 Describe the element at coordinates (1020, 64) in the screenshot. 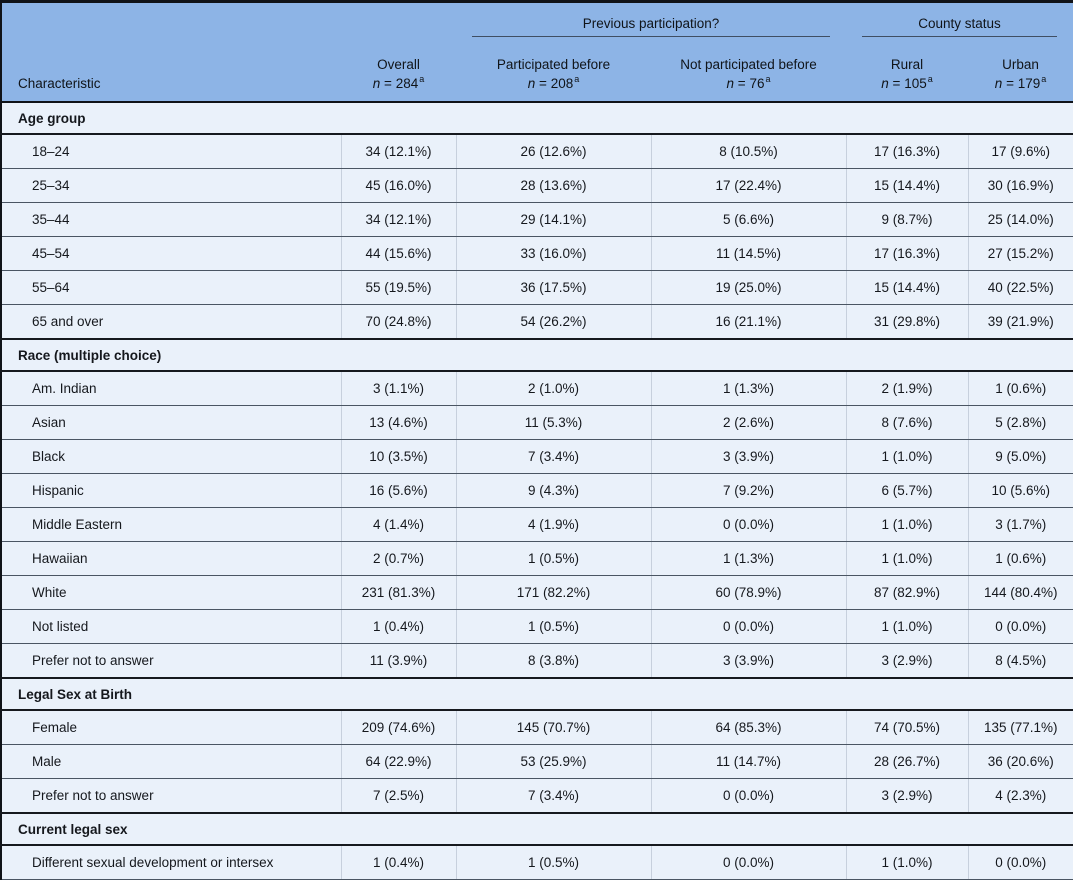

I see `column-title: Urban` at that location.